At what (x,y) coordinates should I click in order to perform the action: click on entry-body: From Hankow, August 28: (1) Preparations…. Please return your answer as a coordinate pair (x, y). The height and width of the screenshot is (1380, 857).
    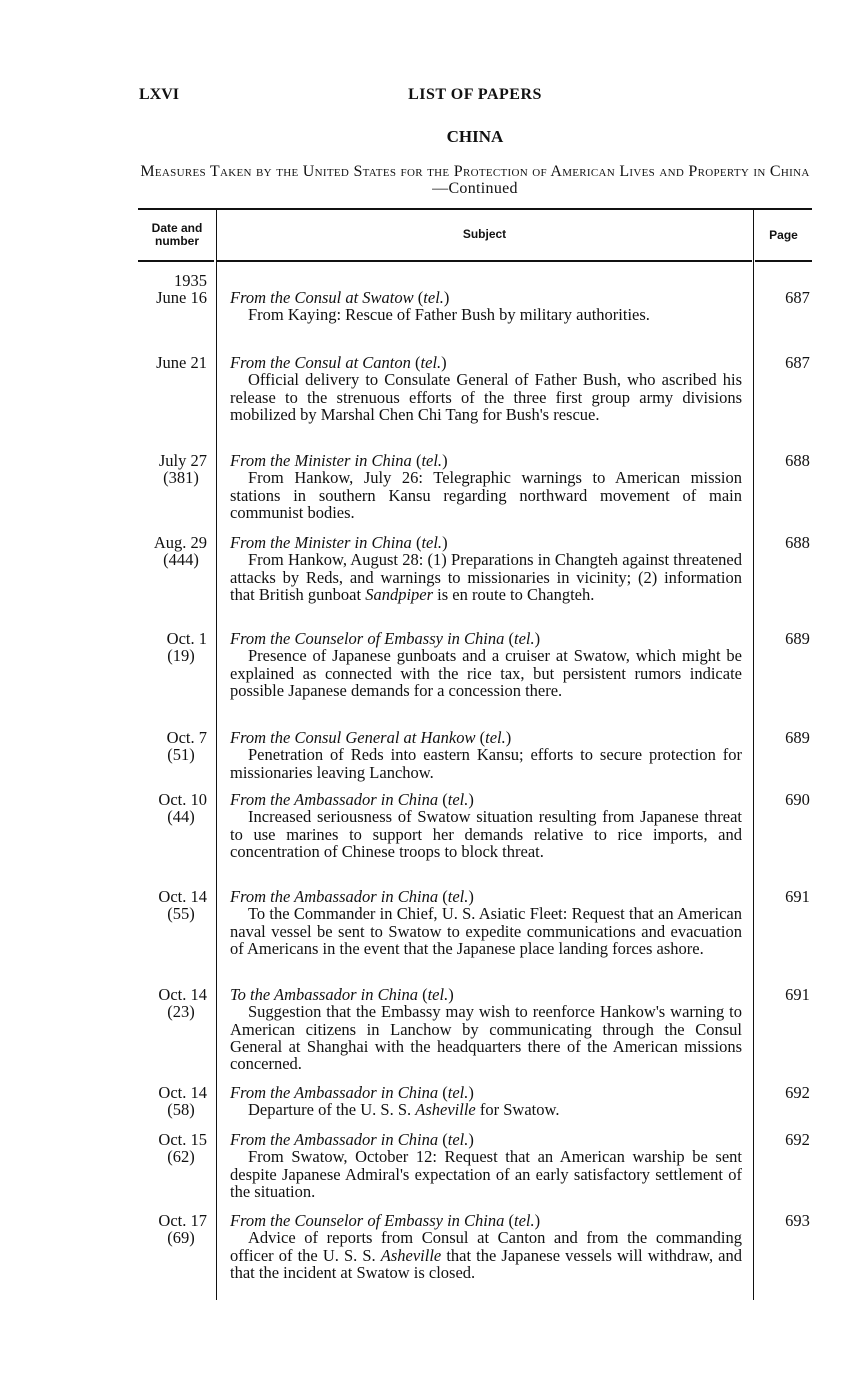
    Looking at the image, I should click on (486, 577).